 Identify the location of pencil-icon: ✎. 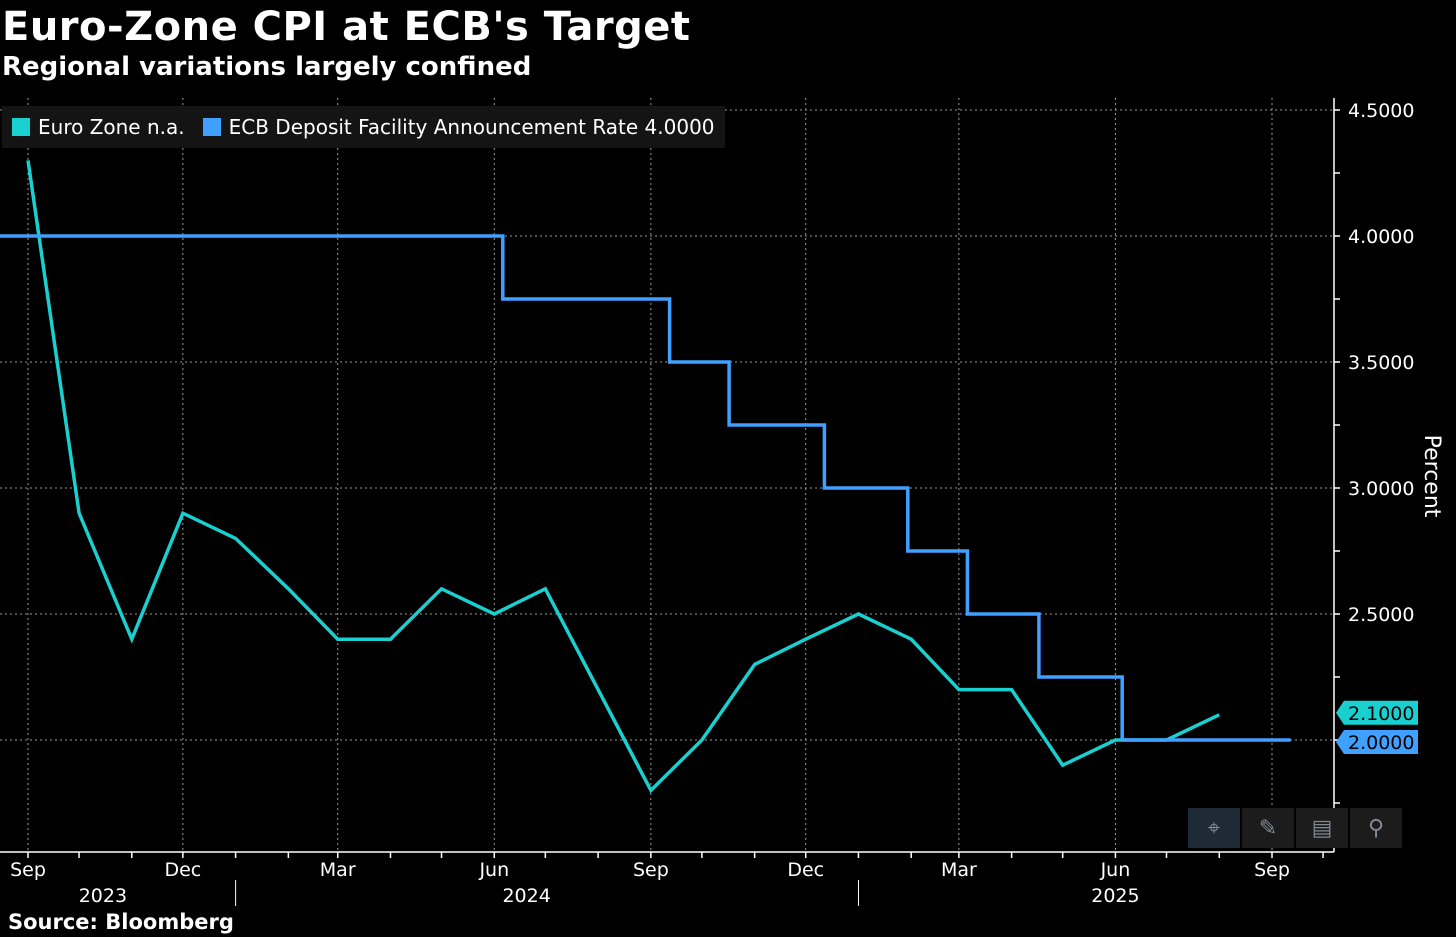
(1268, 828).